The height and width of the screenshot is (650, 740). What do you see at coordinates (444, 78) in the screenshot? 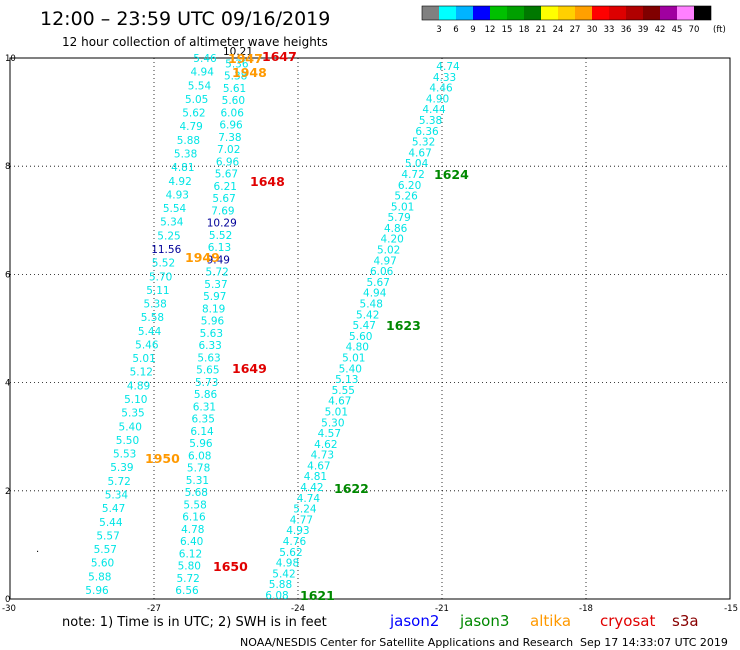
I see `wave-height-value: 4.33` at bounding box center [444, 78].